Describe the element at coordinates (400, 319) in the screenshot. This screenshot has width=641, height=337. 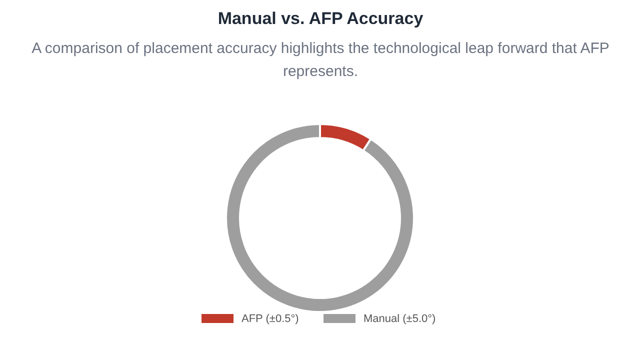
I see `legend-label: Manual (±5.0°)` at that location.